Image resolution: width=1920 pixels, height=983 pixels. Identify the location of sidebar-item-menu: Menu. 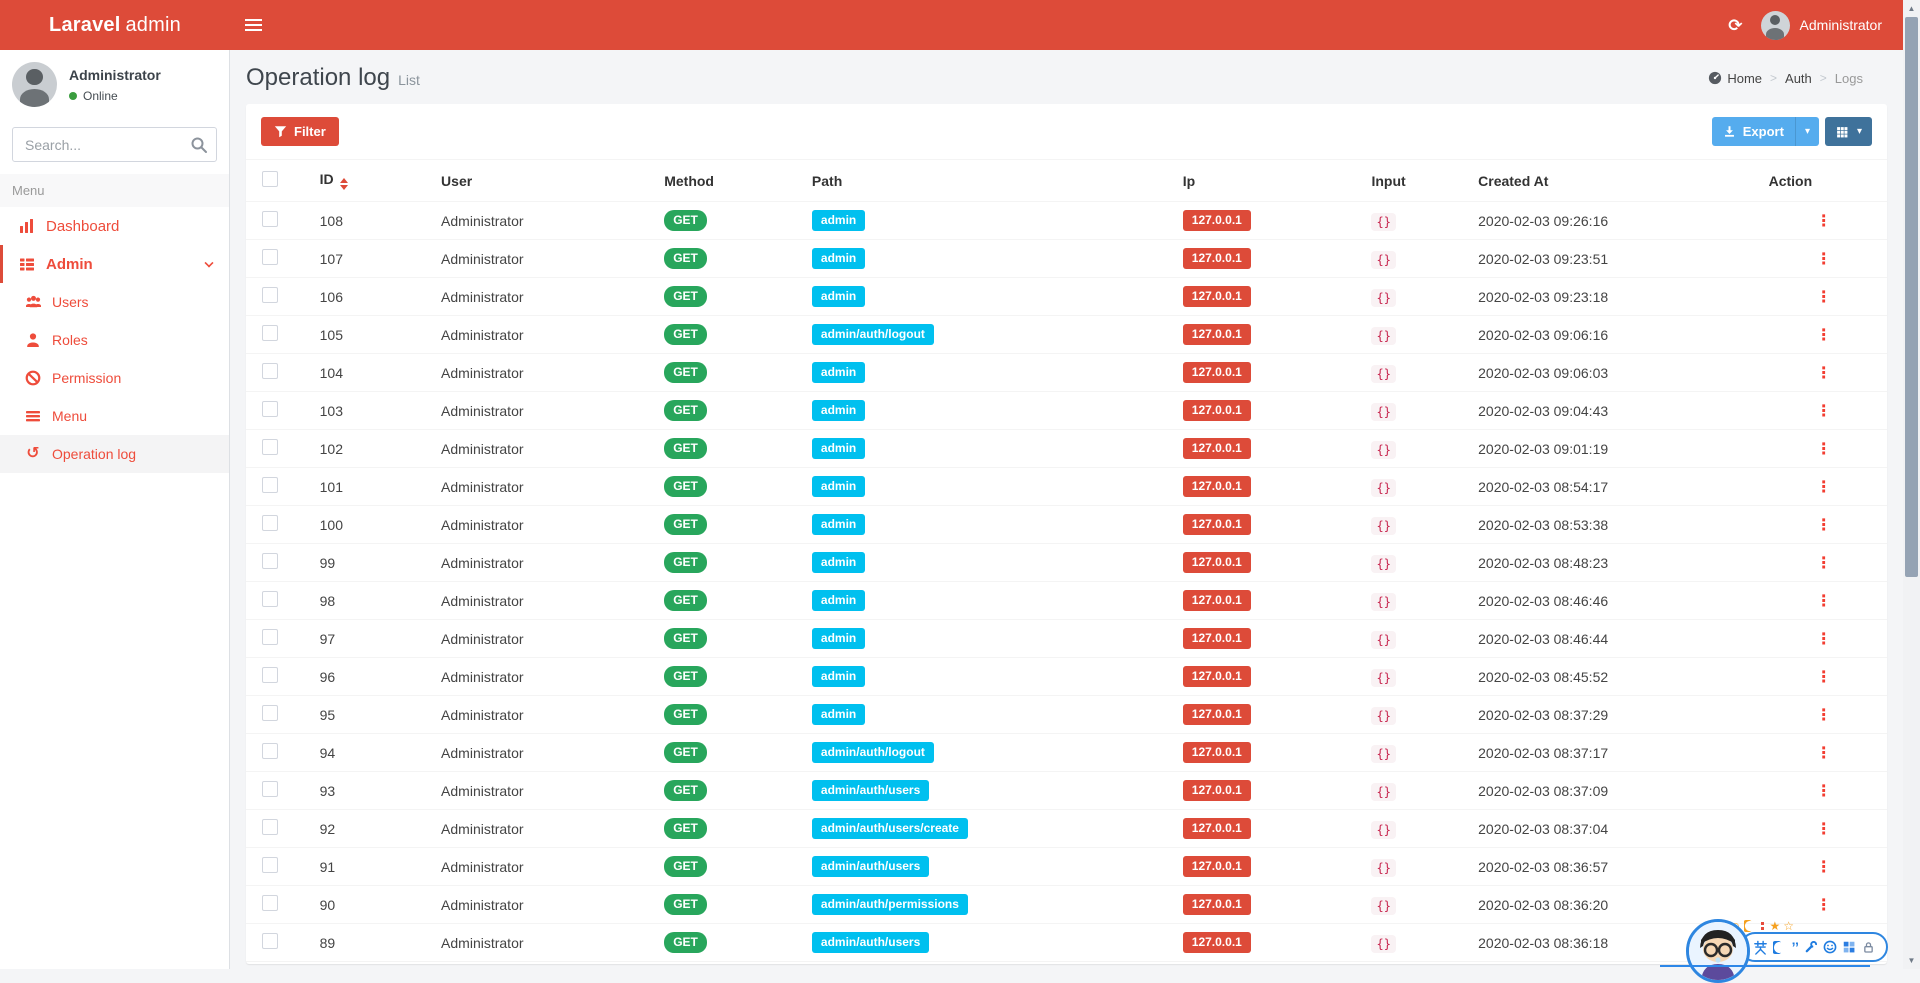
(114, 416).